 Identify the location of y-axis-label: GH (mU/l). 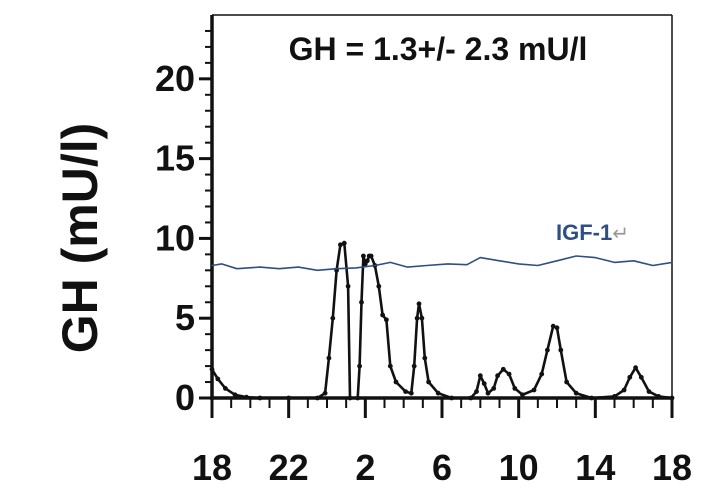
(80, 238).